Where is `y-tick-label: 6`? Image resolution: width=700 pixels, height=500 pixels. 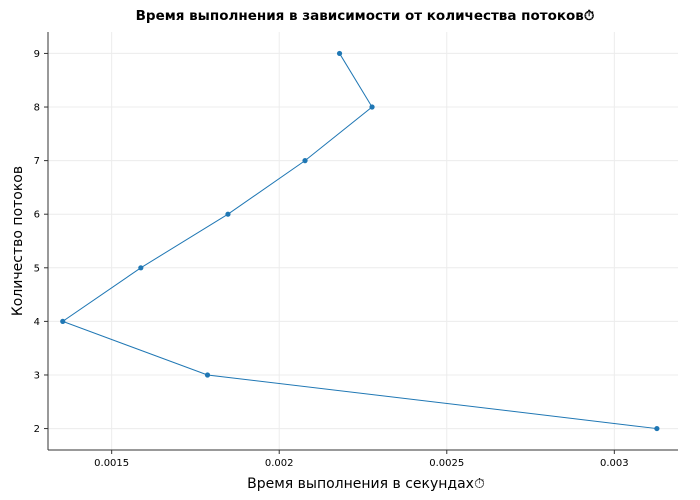
y-tick-label: 6 is located at coordinates (37, 215).